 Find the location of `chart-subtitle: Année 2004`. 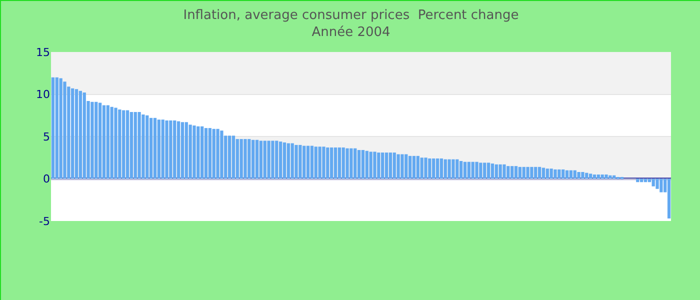

chart-subtitle: Année 2004 is located at coordinates (351, 32).